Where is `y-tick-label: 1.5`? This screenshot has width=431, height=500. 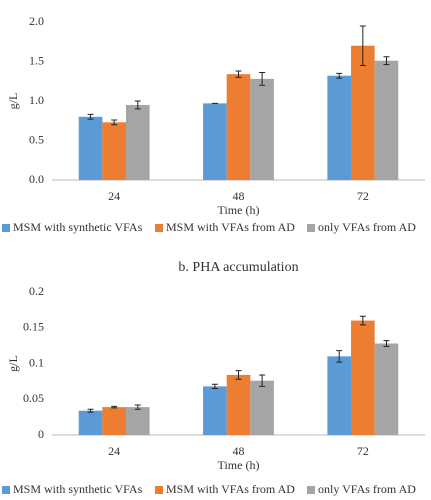
y-tick-label: 1.5 is located at coordinates (36, 60).